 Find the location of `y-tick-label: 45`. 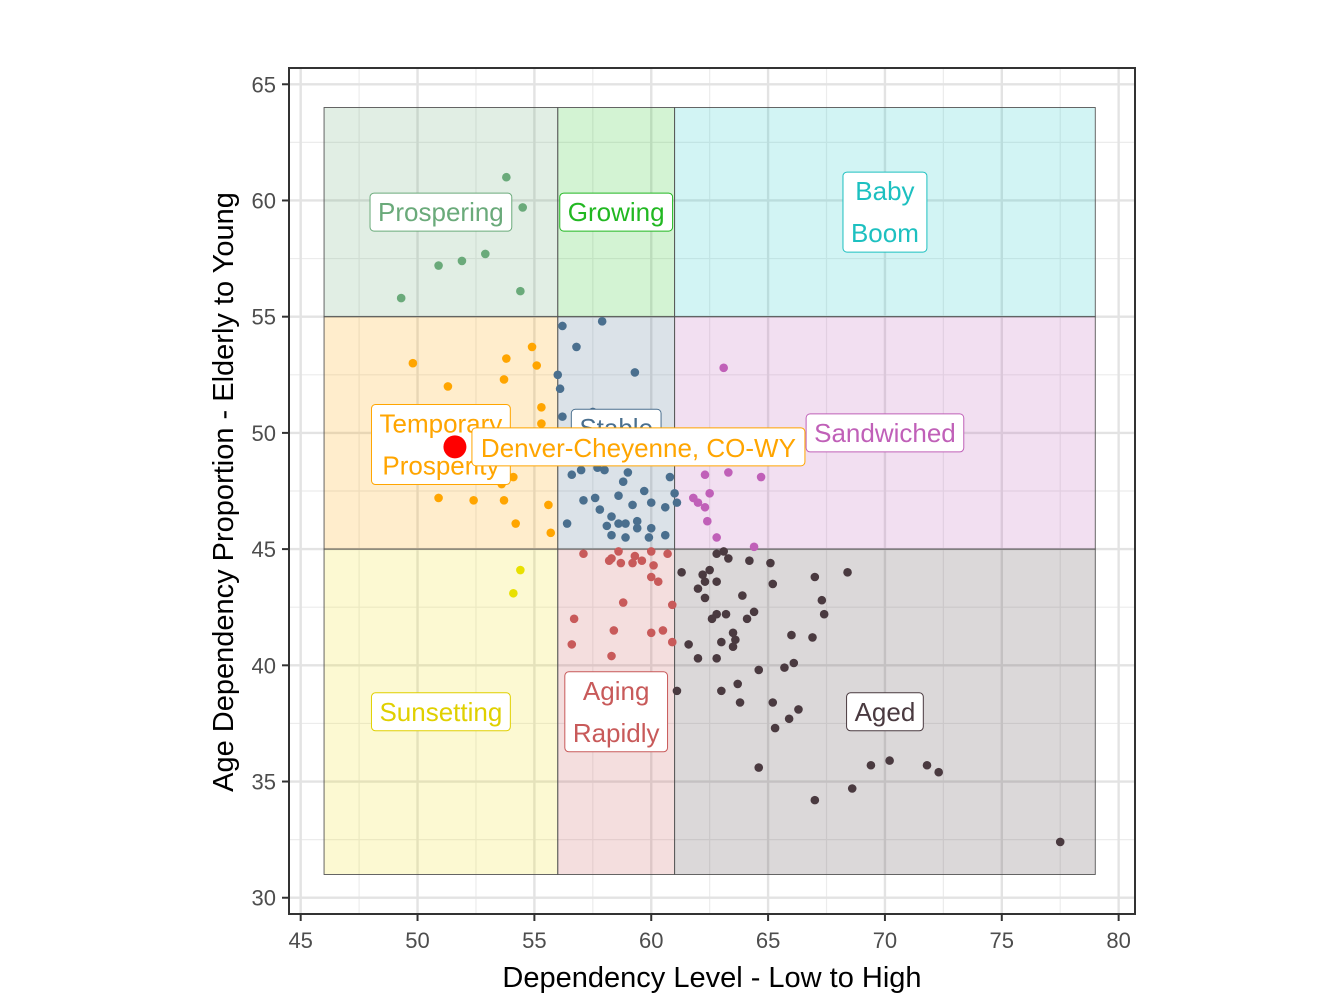

y-tick-label: 45 is located at coordinates (264, 549).